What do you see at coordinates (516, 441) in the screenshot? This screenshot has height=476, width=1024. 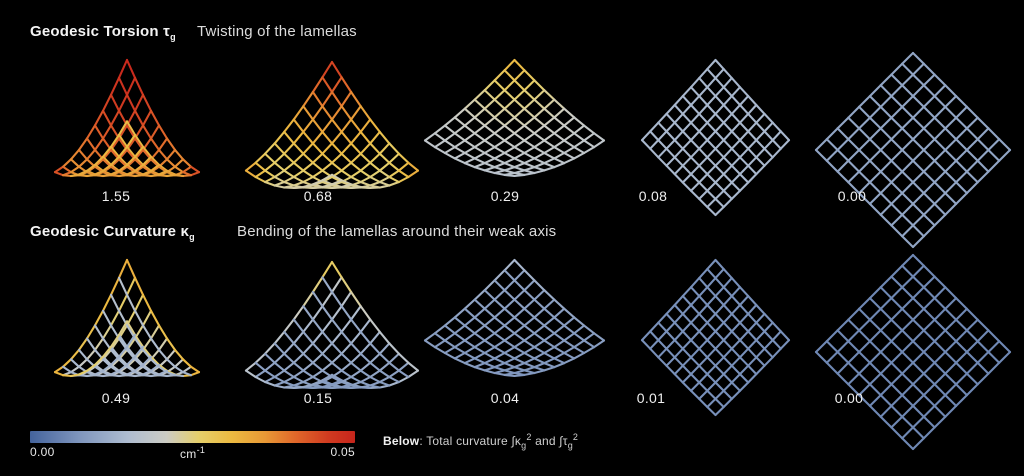 I see `kappa-integral: ∫κ` at bounding box center [516, 441].